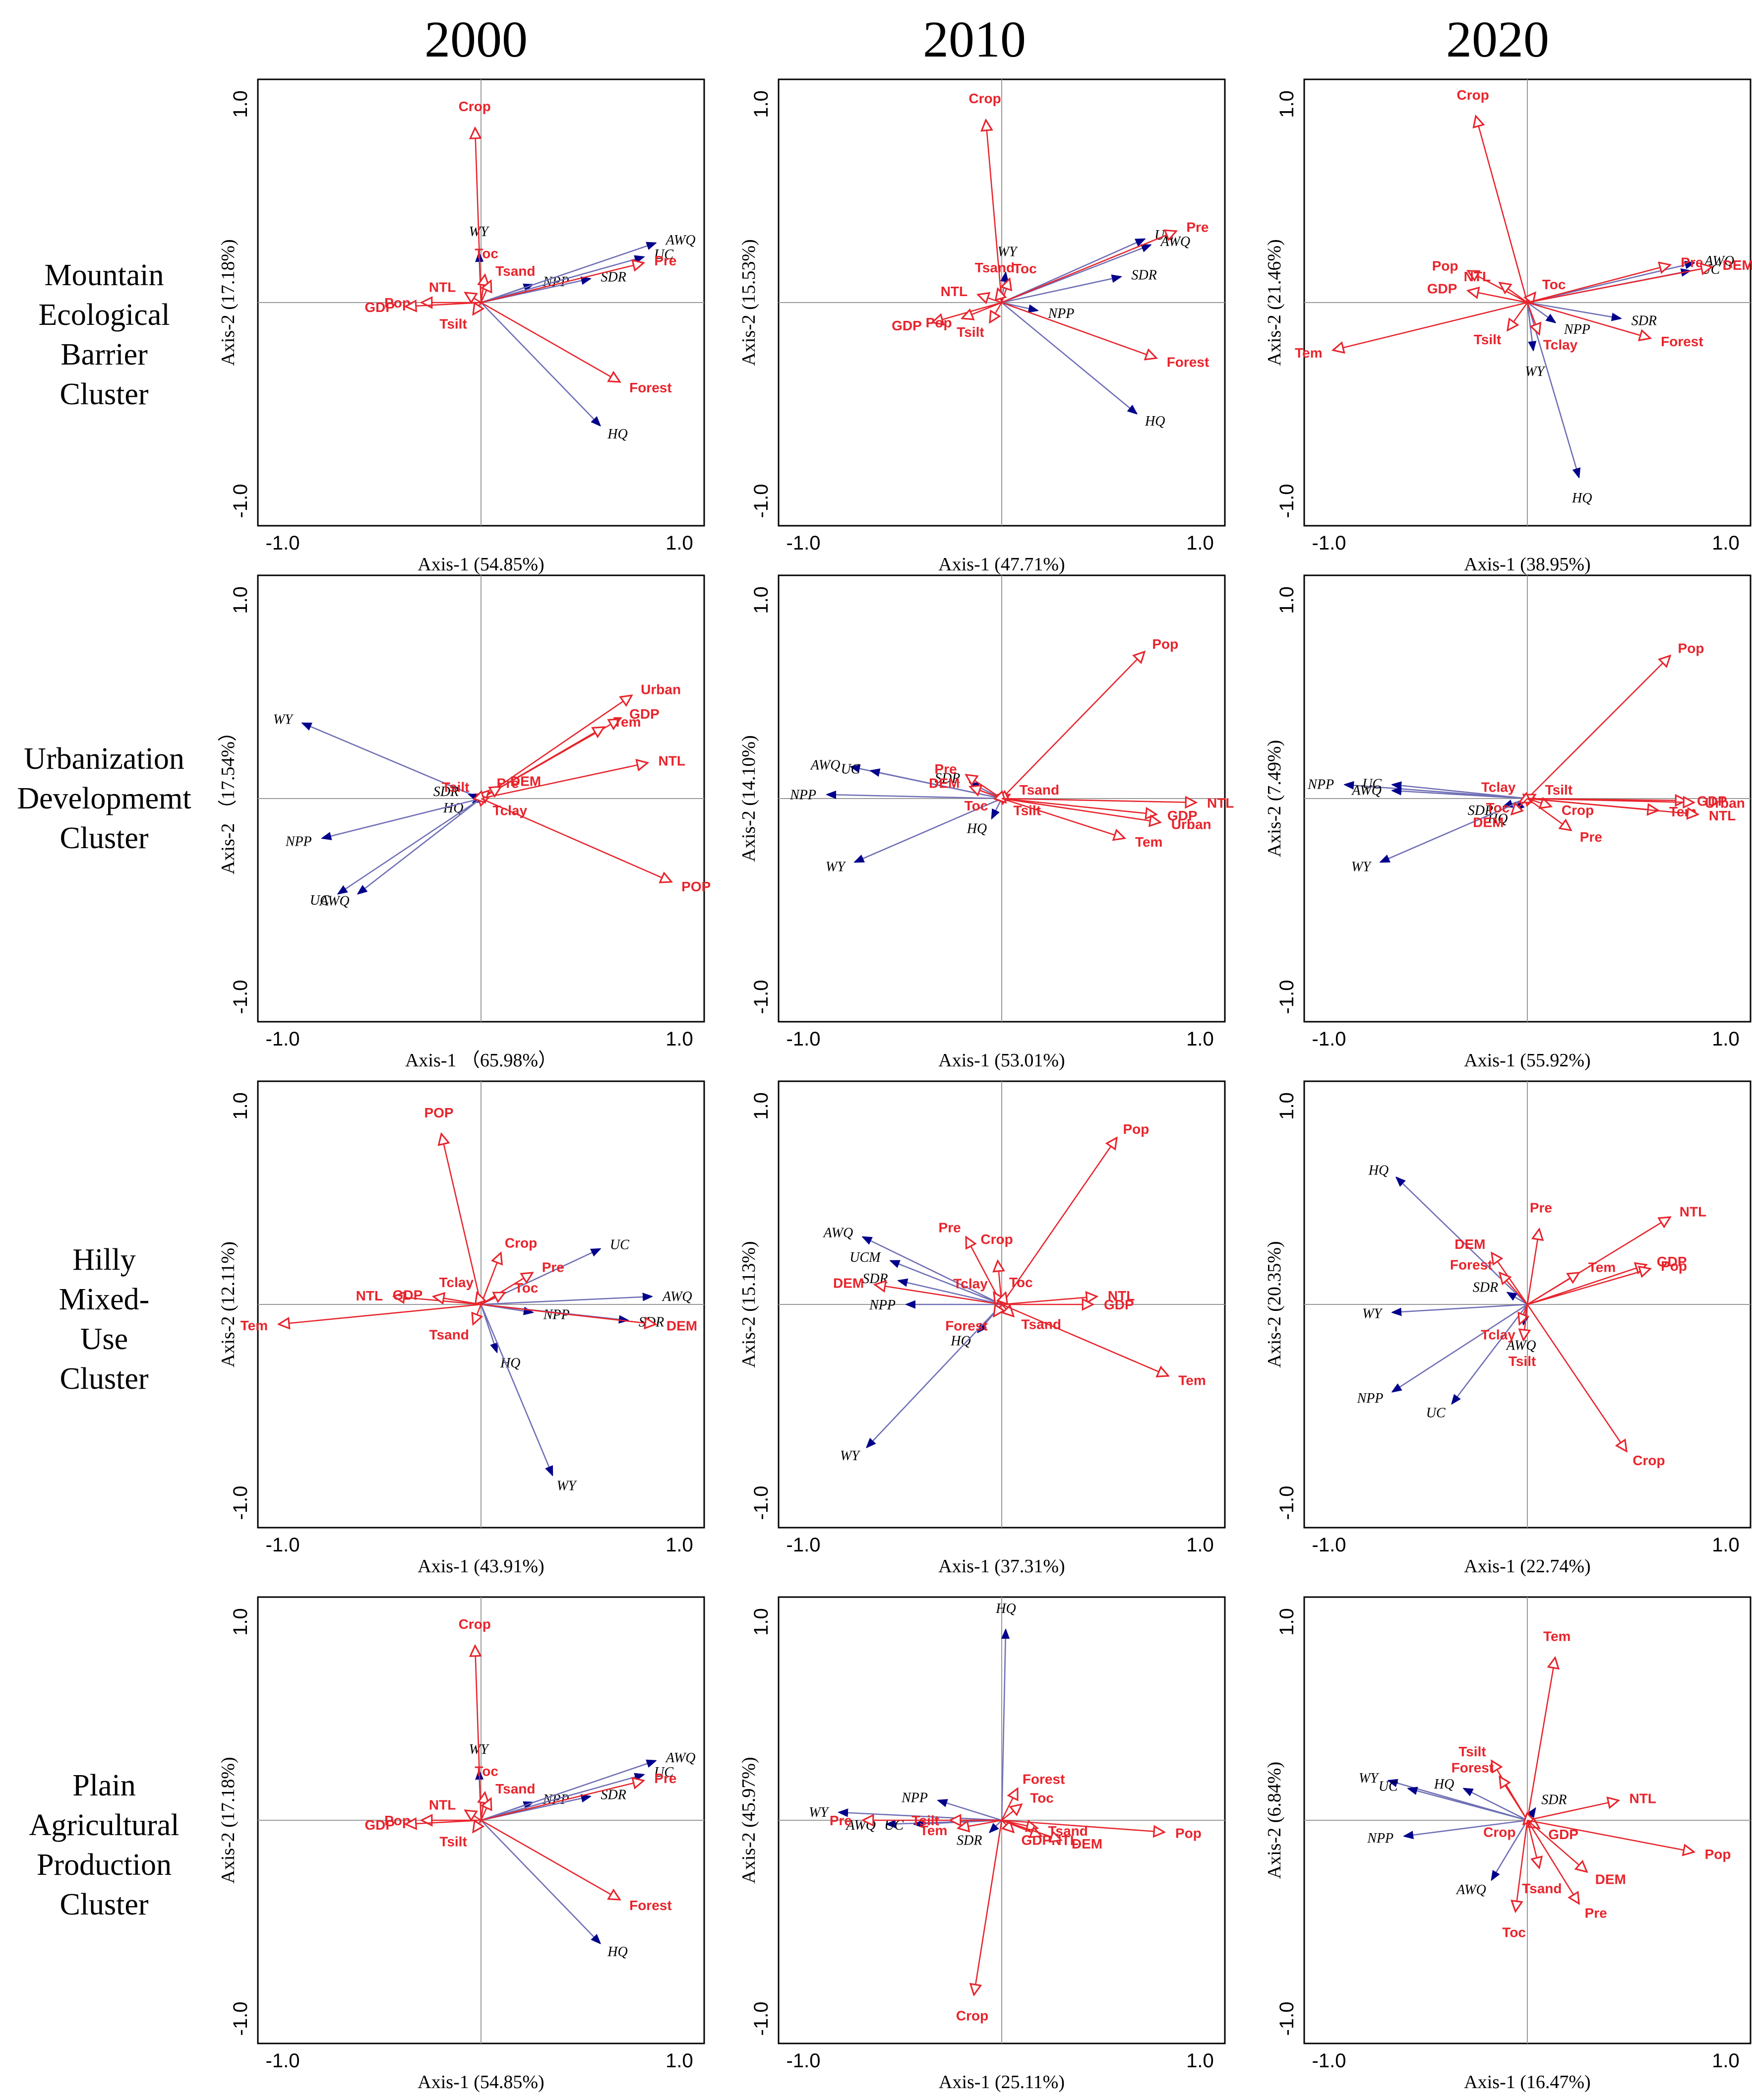 The height and width of the screenshot is (2100, 1752). What do you see at coordinates (566, 1485) in the screenshot?
I see `service-label-wy: WY` at bounding box center [566, 1485].